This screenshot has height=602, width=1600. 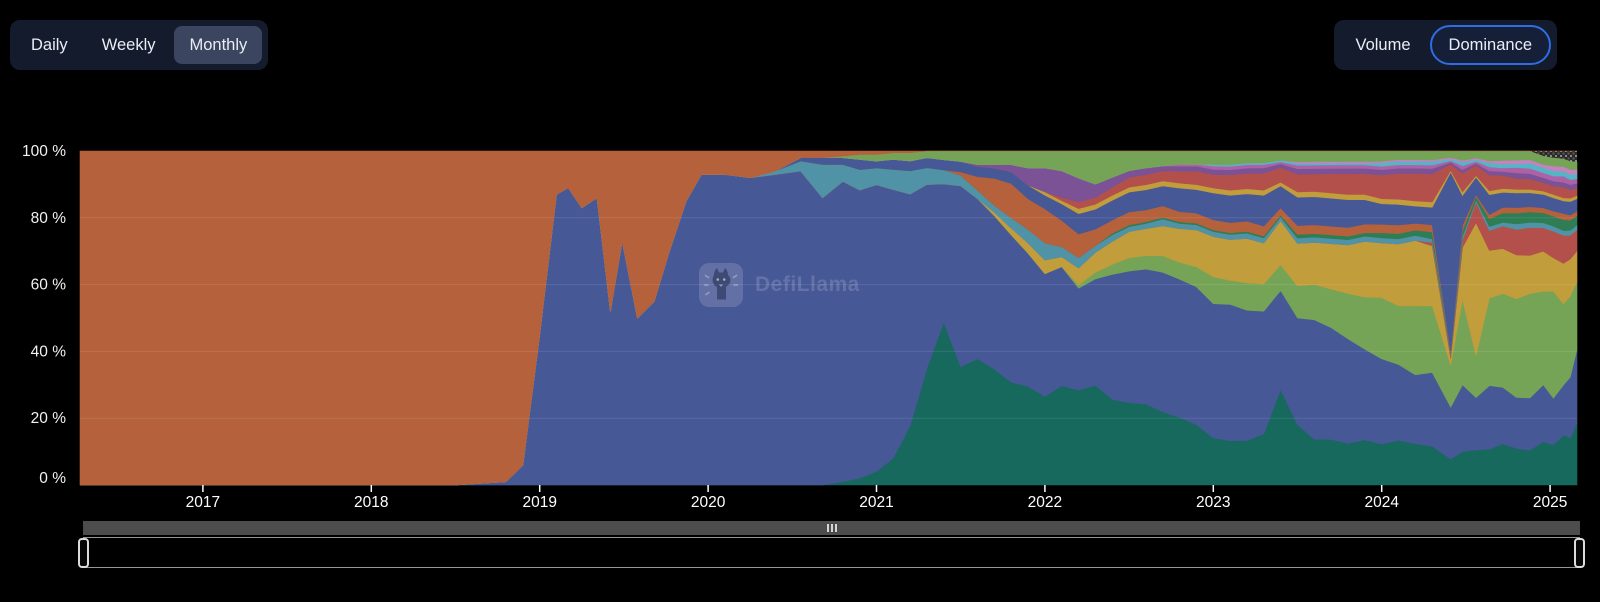 I want to click on x-axis-label: 2019, so click(x=539, y=502).